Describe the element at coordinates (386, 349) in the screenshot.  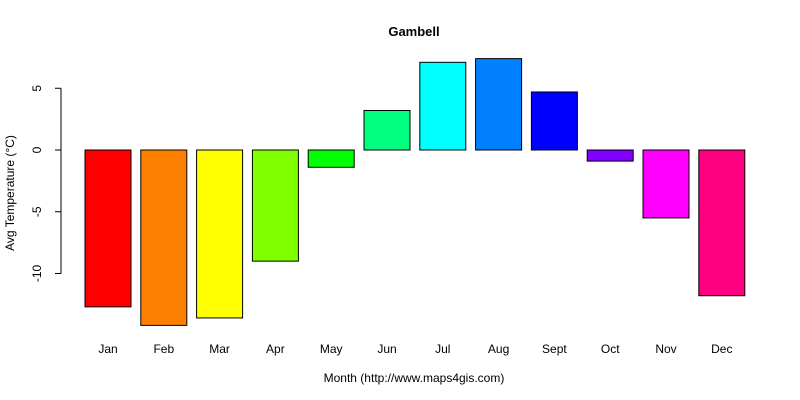
I see `x-tick-label: Jun` at that location.